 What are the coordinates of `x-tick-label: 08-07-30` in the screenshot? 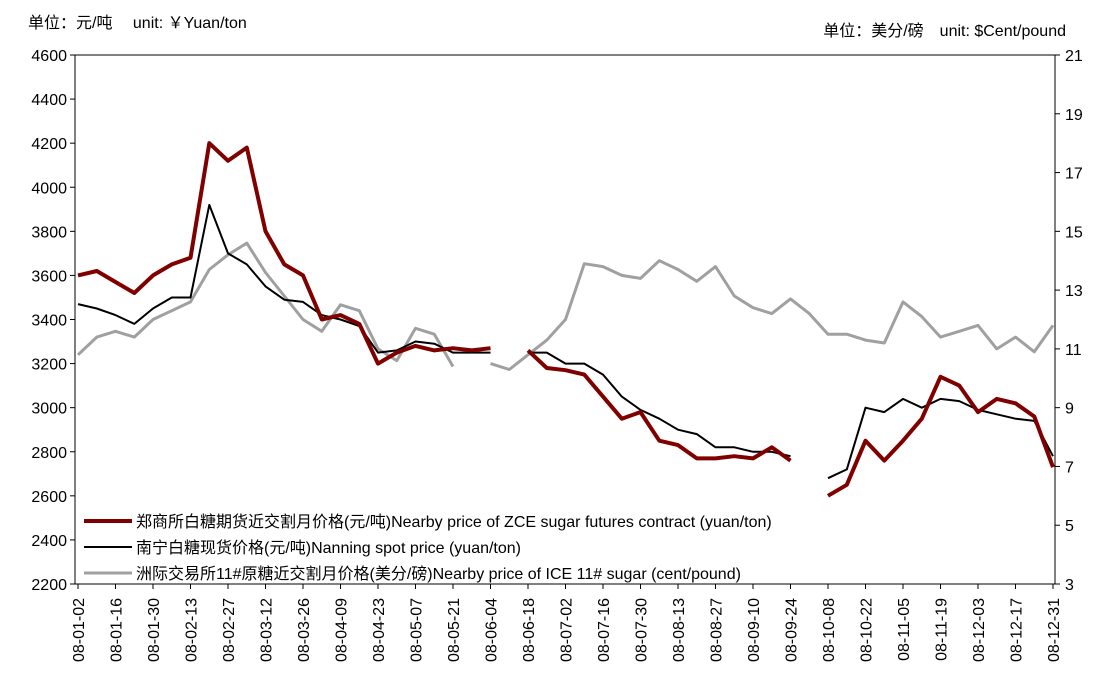 It's located at (642, 630).